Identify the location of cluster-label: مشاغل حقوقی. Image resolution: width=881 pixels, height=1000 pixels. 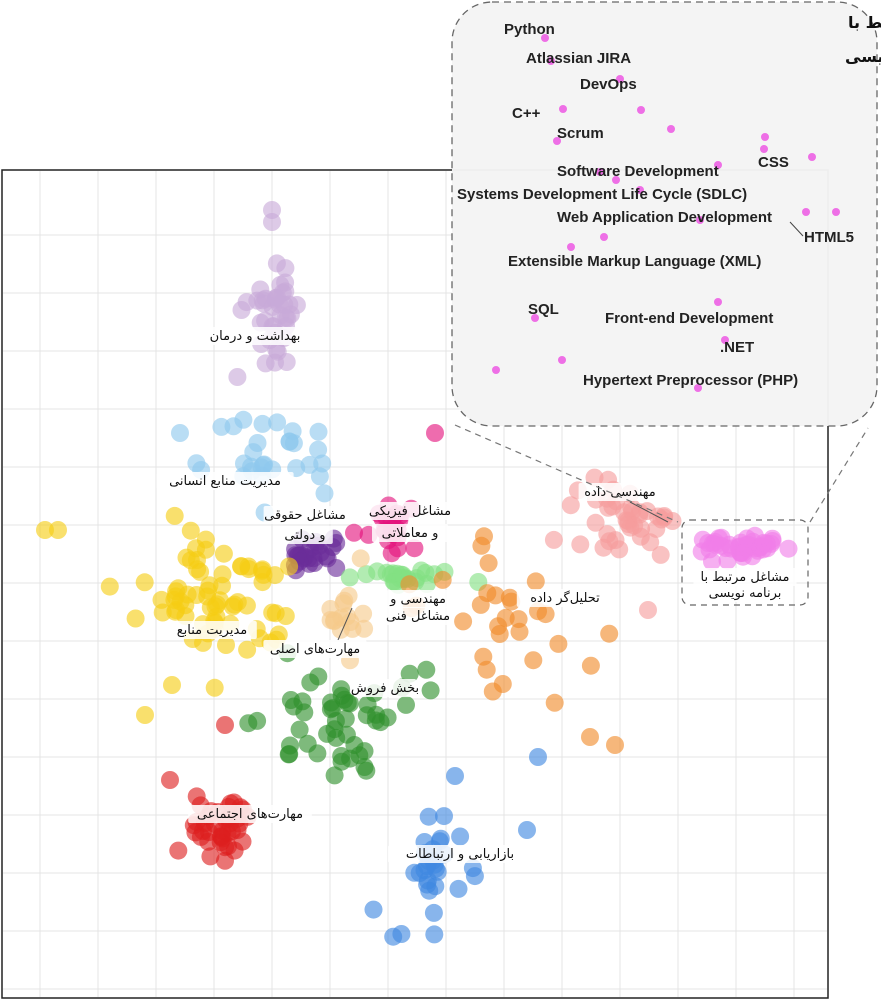
(305, 515).